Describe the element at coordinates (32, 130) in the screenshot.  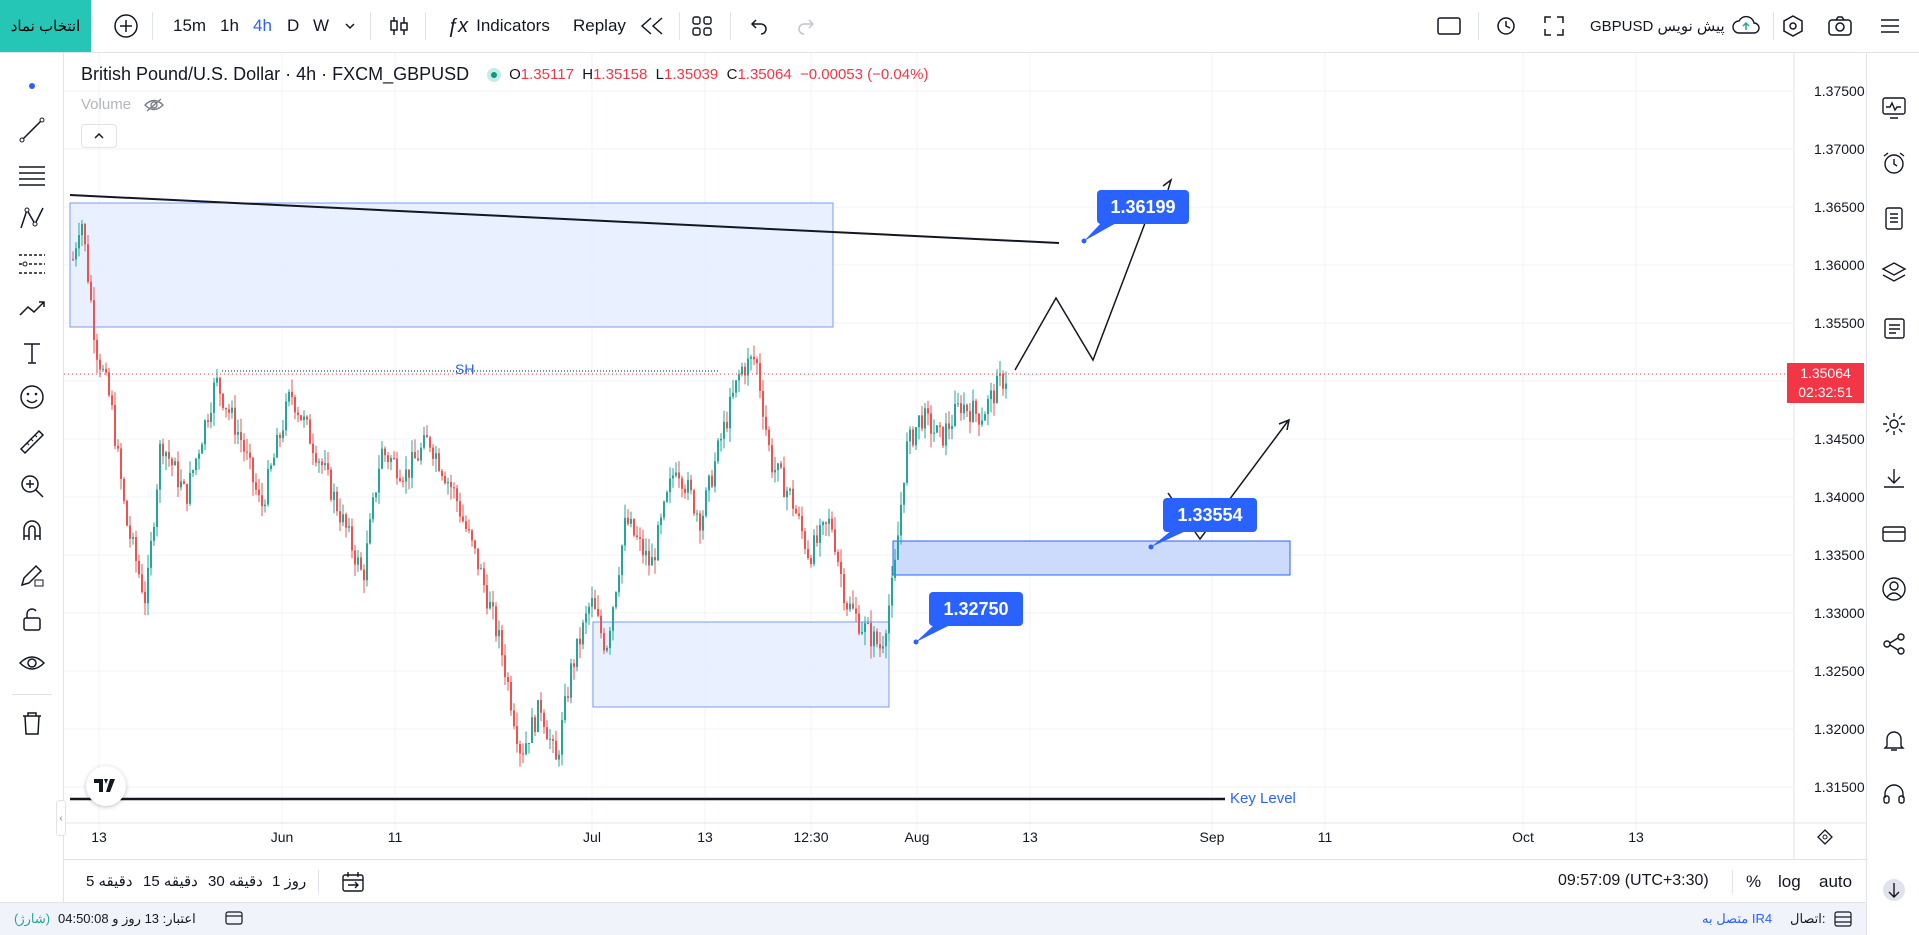
I see `trend-line-icon` at that location.